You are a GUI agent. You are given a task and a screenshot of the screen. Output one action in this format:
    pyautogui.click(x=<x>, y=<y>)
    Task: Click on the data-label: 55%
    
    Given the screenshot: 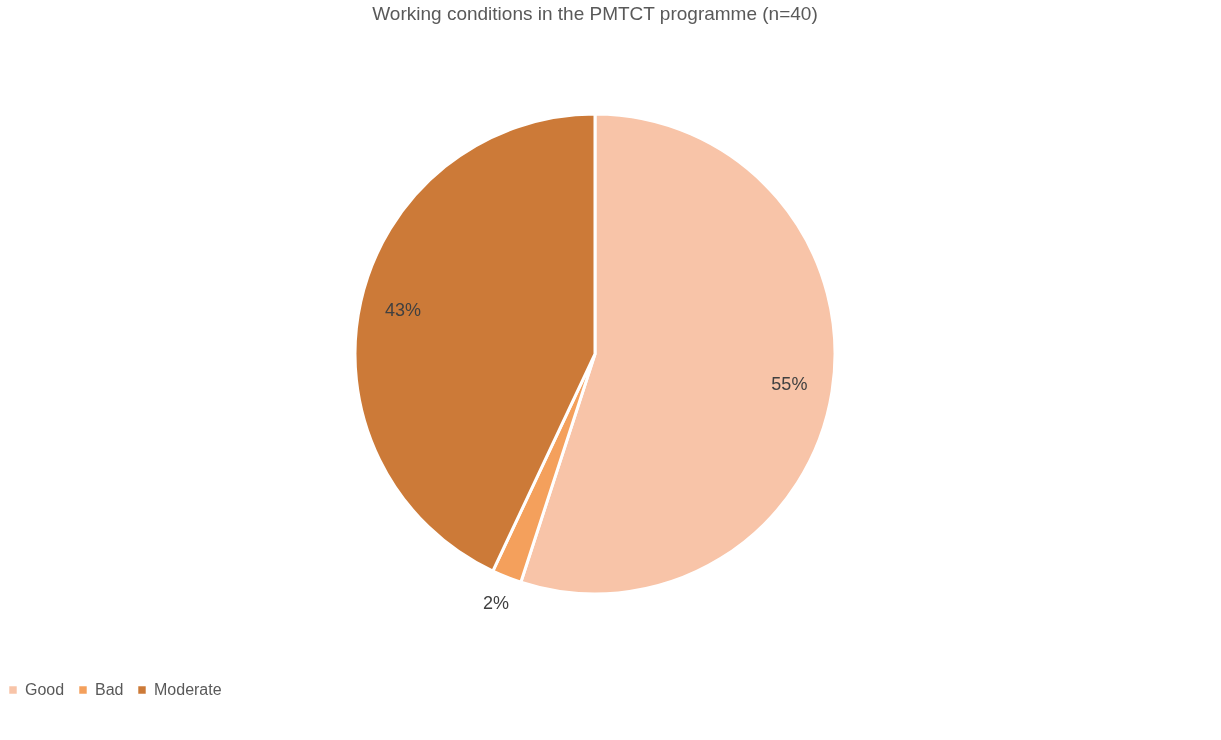 What is the action you would take?
    pyautogui.click(x=789, y=383)
    